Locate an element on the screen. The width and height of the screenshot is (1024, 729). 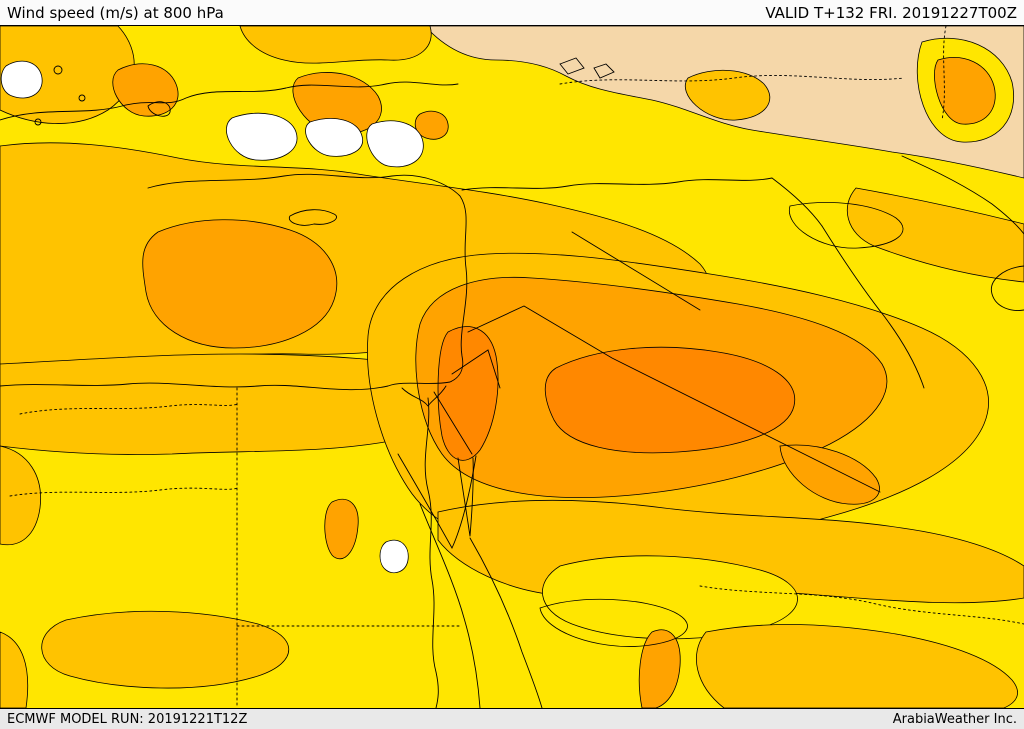
border-jordan-iraq-saudi is located at coordinates (674, 399).